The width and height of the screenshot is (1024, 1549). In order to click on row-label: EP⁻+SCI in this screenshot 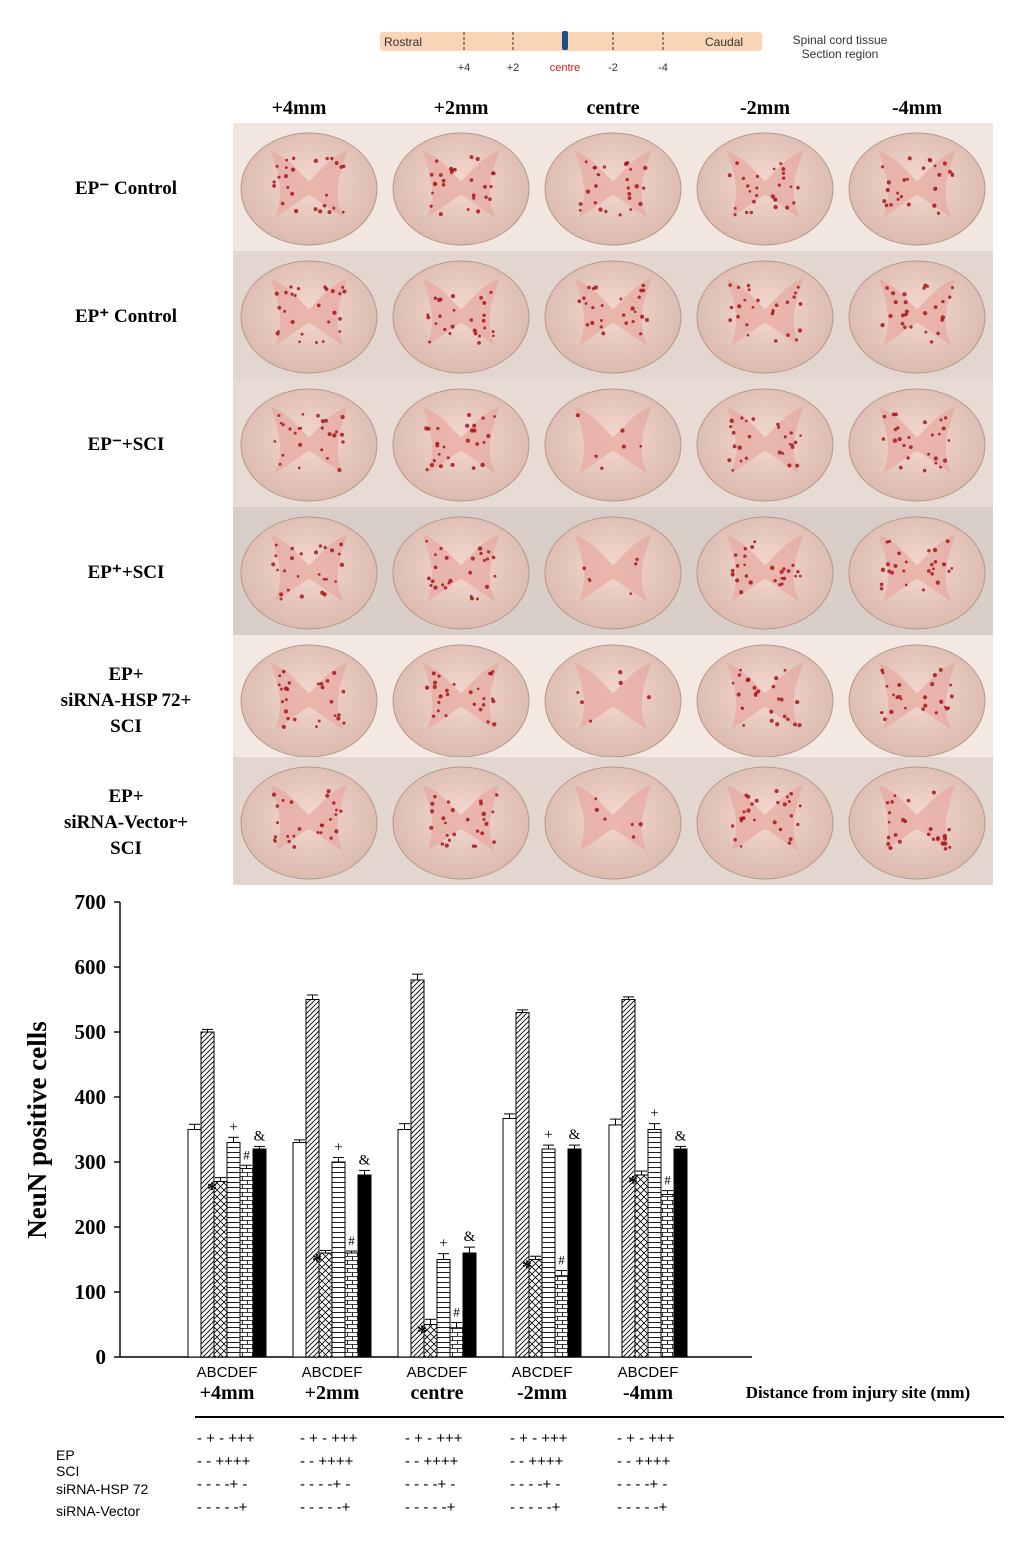, I will do `click(126, 444)`.